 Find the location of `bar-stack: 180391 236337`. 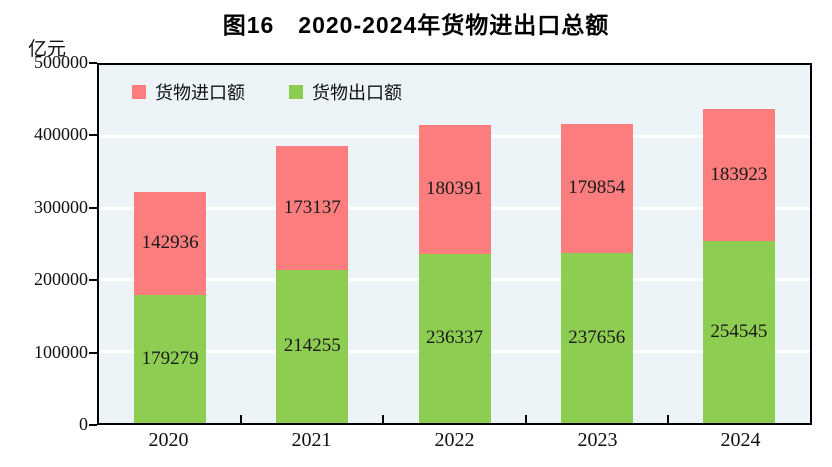

bar-stack: 180391 236337 is located at coordinates (454, 244).